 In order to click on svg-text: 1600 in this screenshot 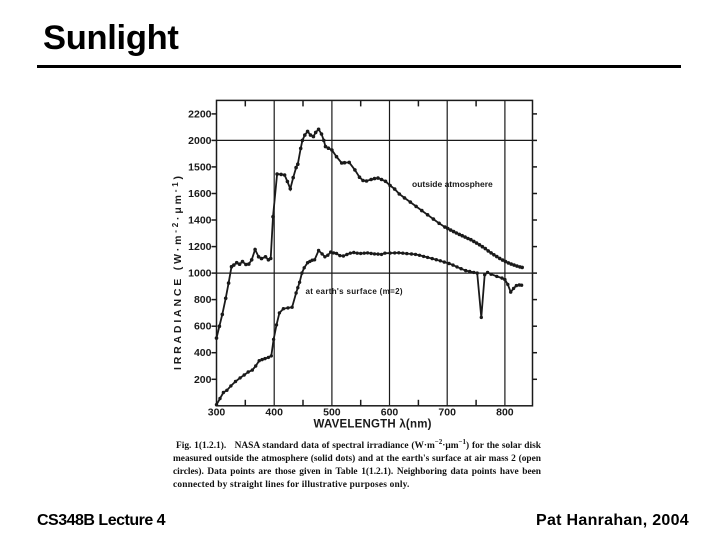, I will do `click(200, 194)`.